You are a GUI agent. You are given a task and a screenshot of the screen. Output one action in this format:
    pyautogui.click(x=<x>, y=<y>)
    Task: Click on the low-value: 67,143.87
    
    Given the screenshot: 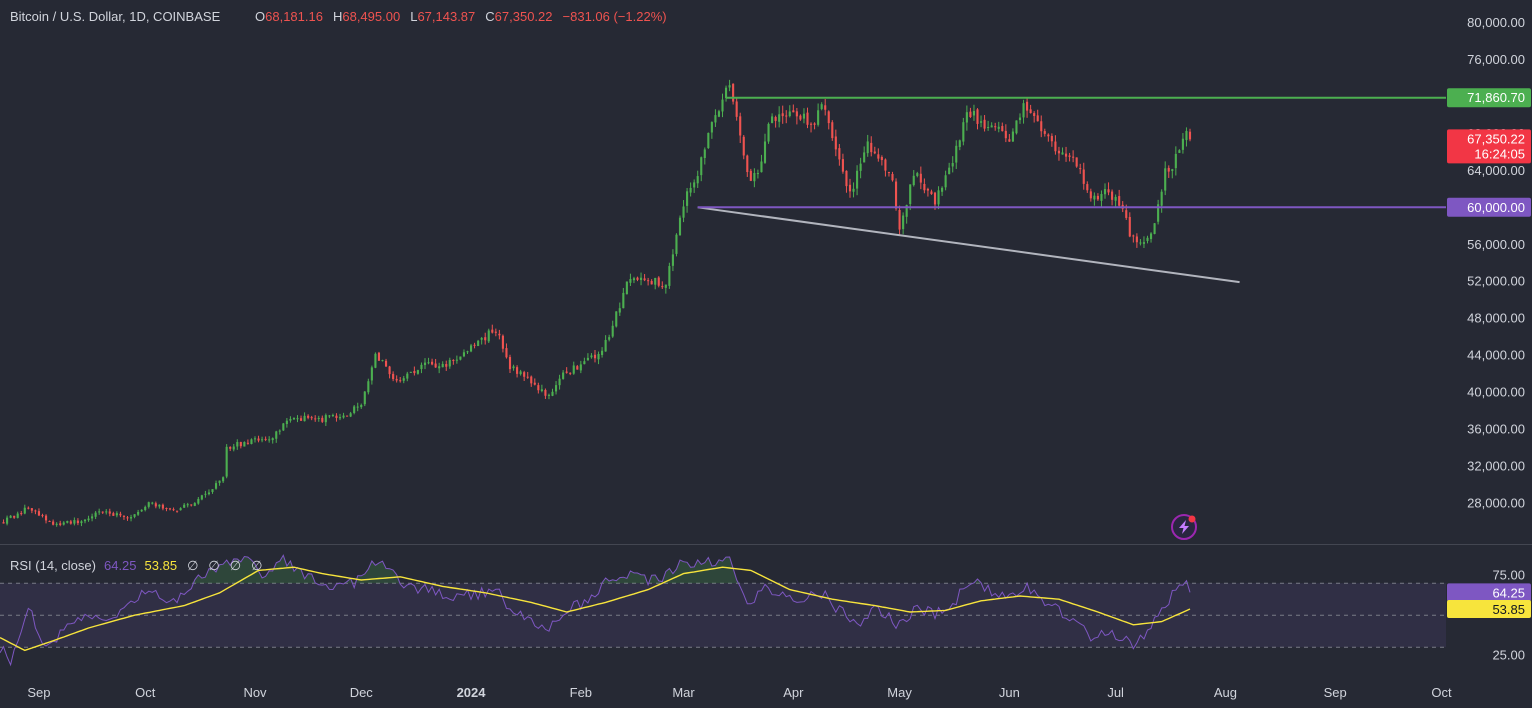 What is the action you would take?
    pyautogui.click(x=446, y=16)
    